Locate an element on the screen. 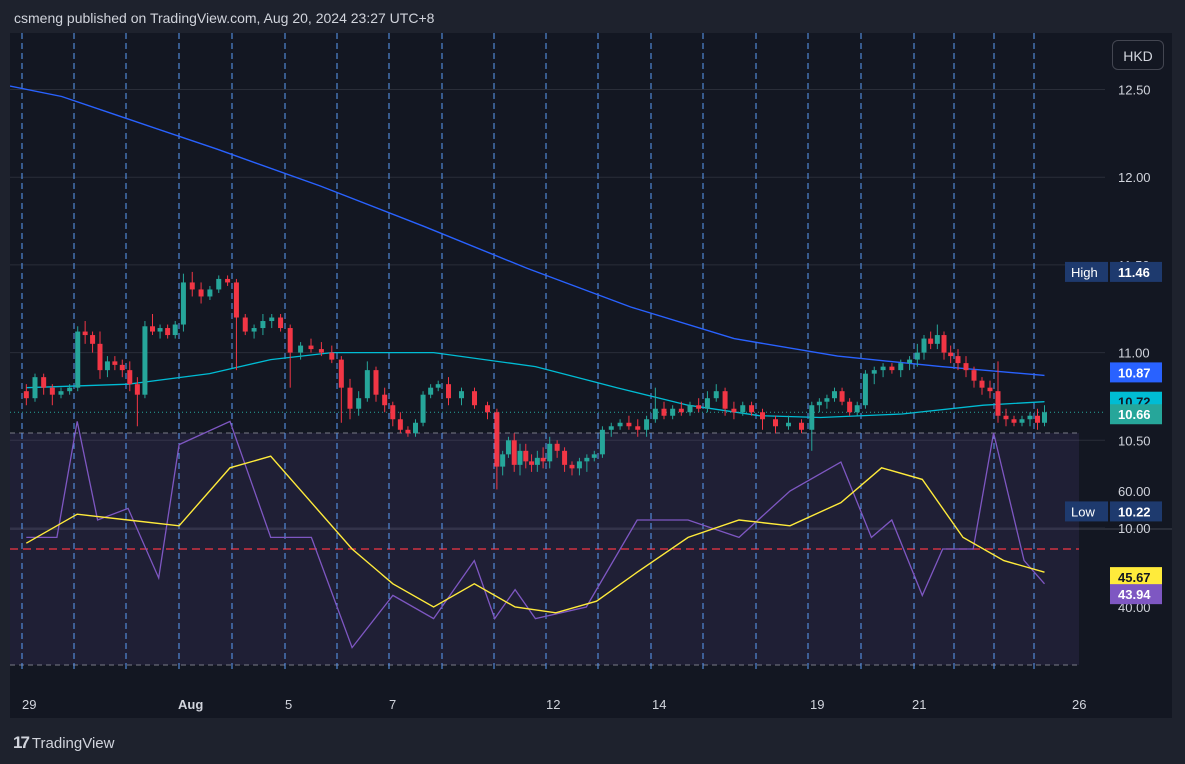 This screenshot has height=764, width=1185. x-tick-label: 19 is located at coordinates (817, 704).